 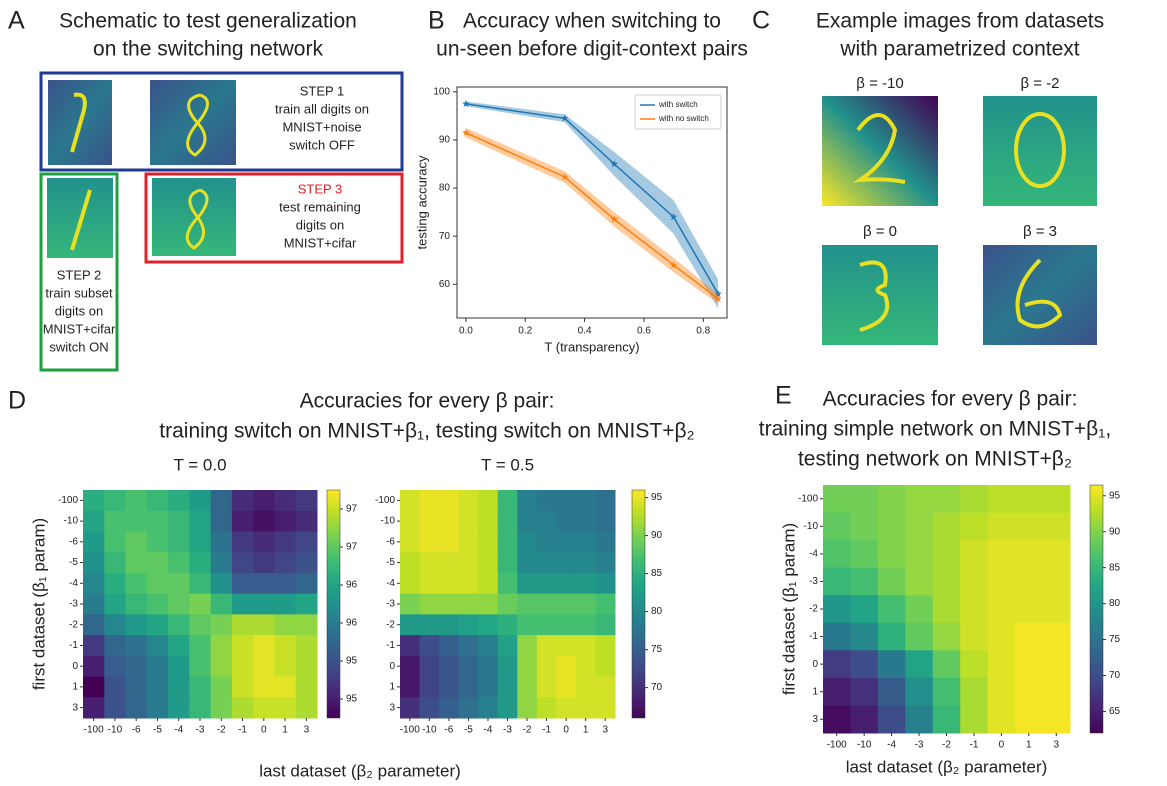 I want to click on colorbar, so click(x=1096, y=609).